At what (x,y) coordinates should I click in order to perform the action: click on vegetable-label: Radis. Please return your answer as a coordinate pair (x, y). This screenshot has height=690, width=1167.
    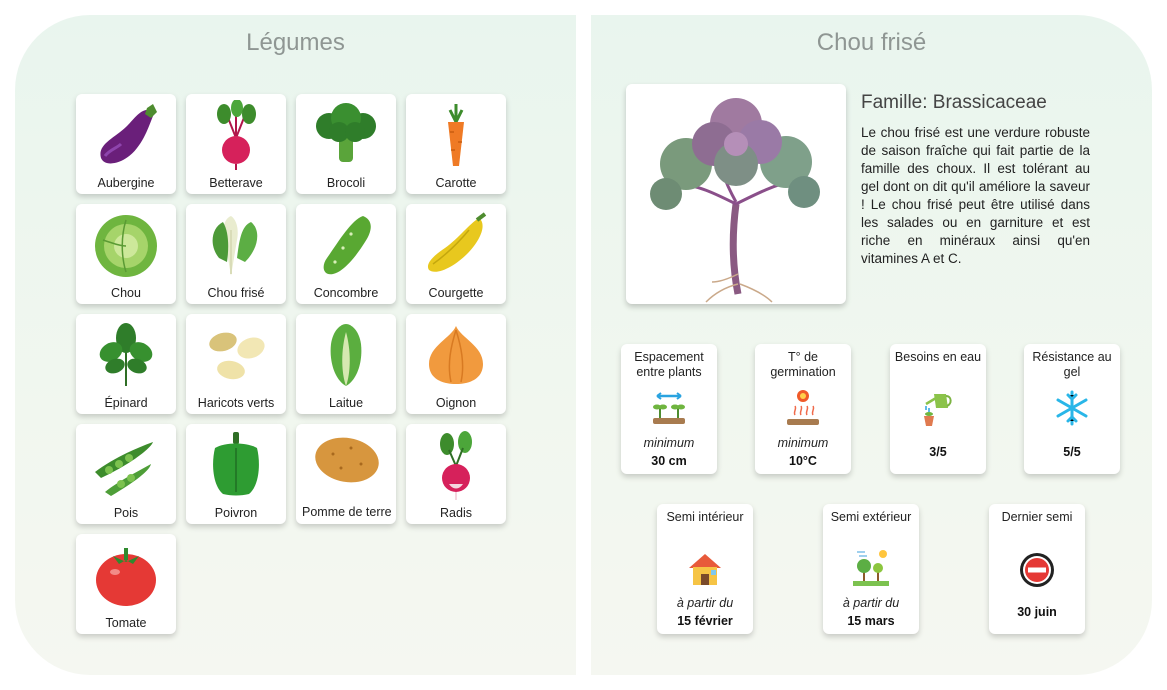
    Looking at the image, I should click on (456, 513).